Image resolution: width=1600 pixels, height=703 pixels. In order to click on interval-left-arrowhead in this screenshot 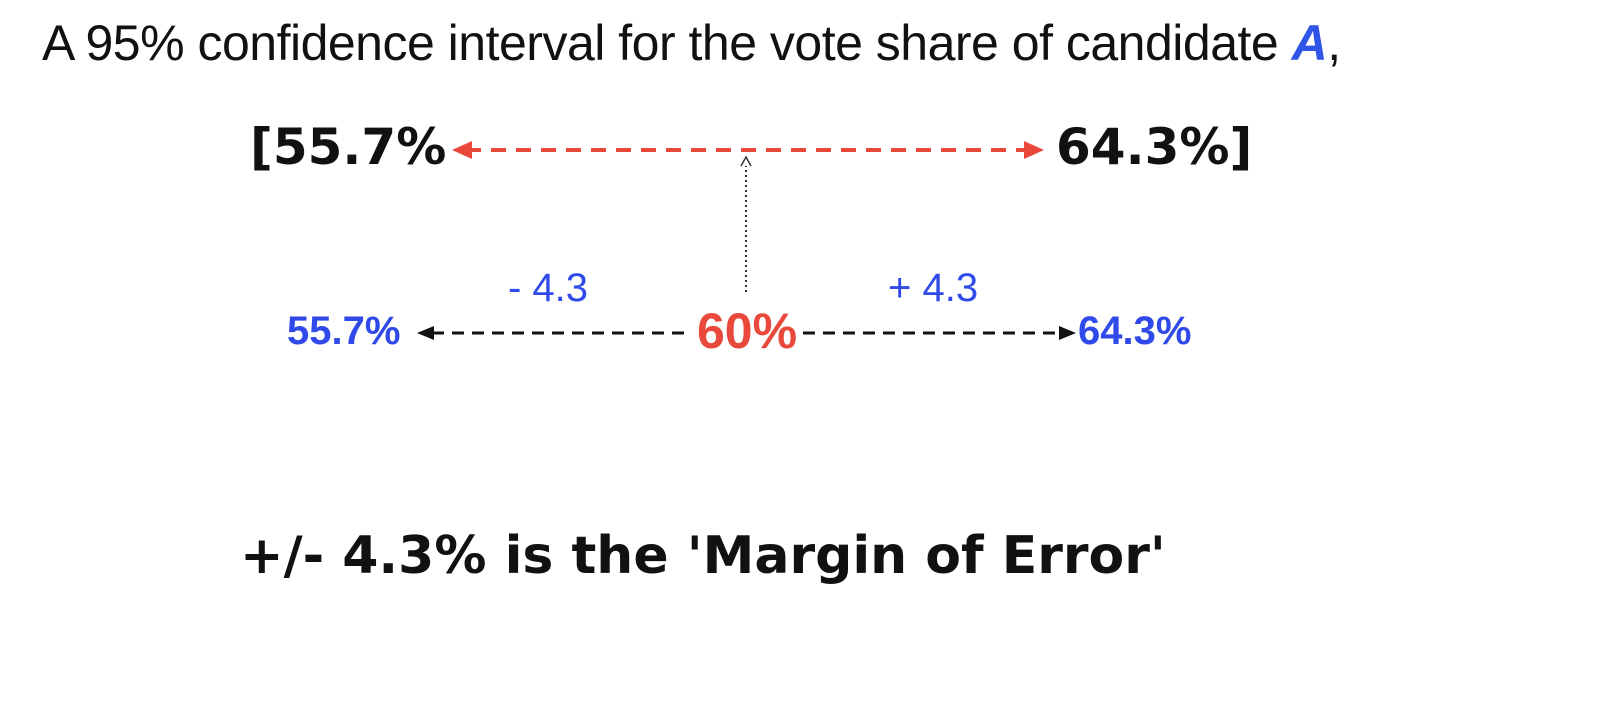, I will do `click(462, 150)`.